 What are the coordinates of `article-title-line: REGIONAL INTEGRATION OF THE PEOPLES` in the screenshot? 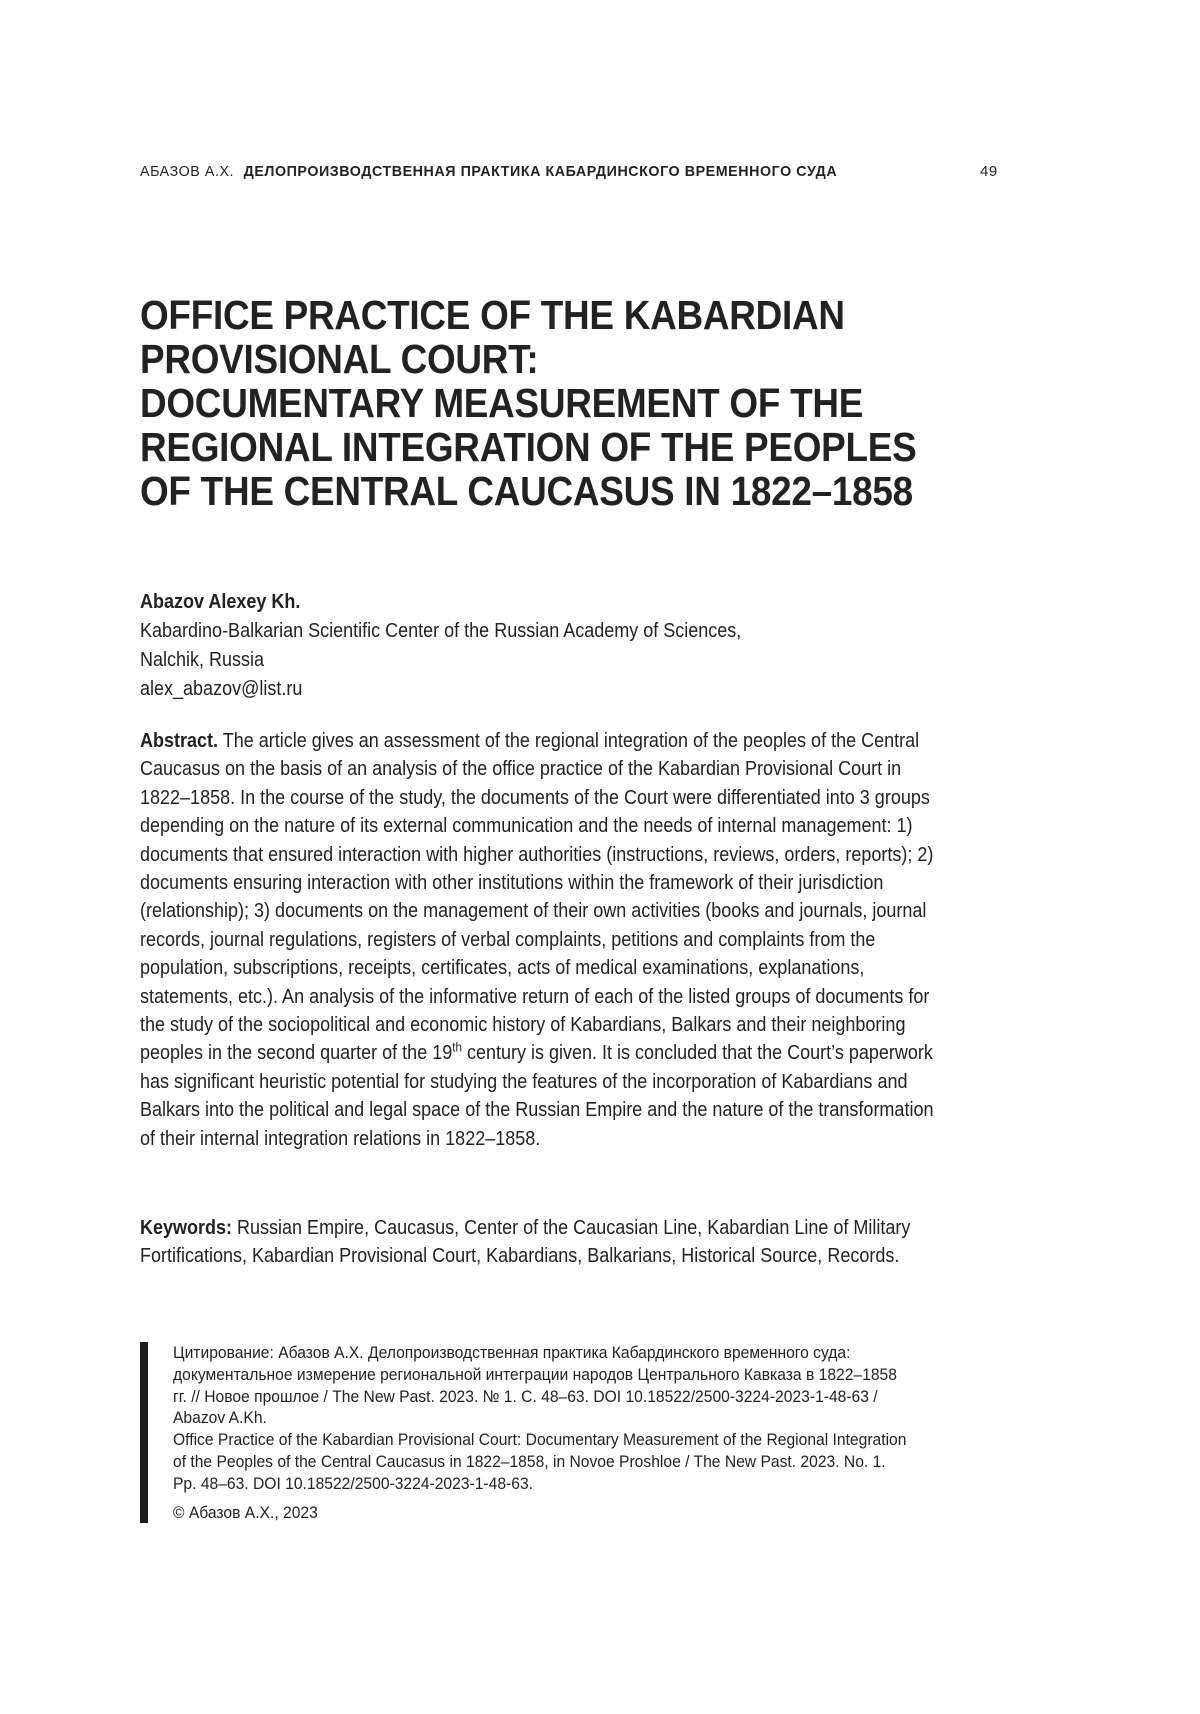 It's located at (528, 447).